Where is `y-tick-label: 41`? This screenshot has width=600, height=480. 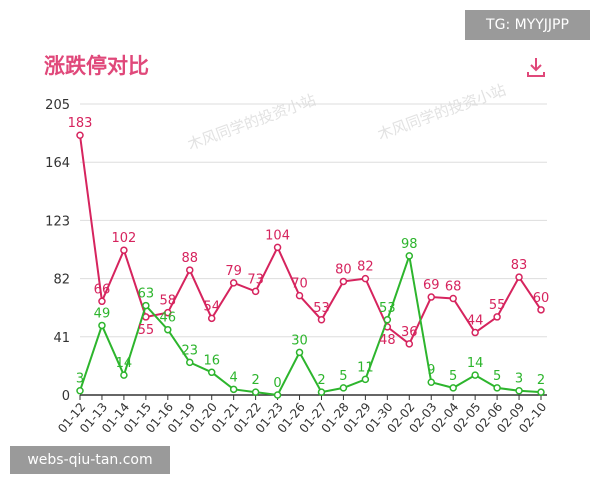
y-tick-label: 41 is located at coordinates (61, 338).